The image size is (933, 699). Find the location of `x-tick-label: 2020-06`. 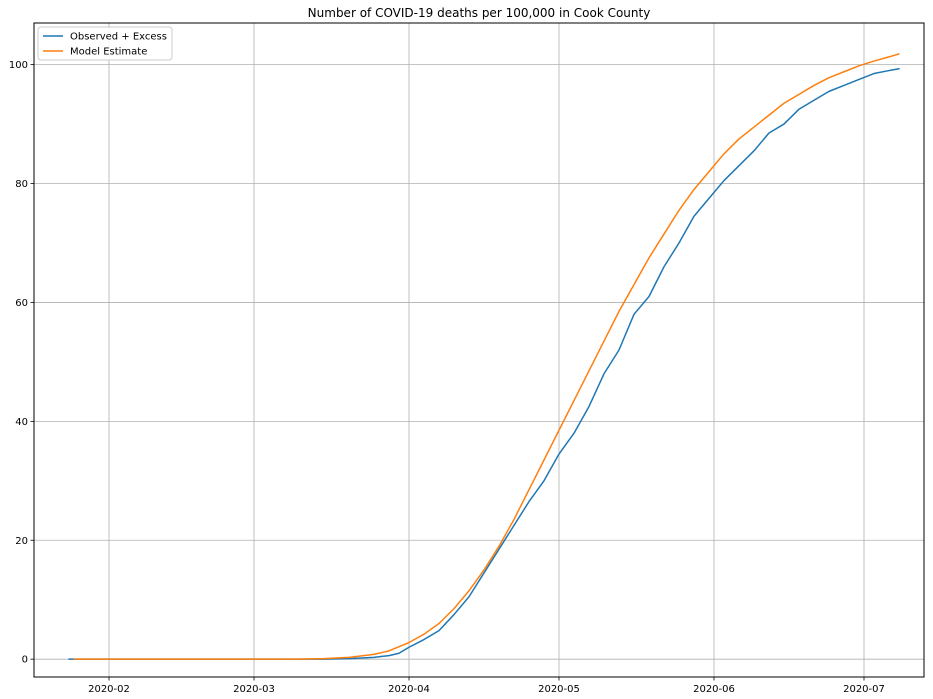

x-tick-label: 2020-06 is located at coordinates (714, 689).